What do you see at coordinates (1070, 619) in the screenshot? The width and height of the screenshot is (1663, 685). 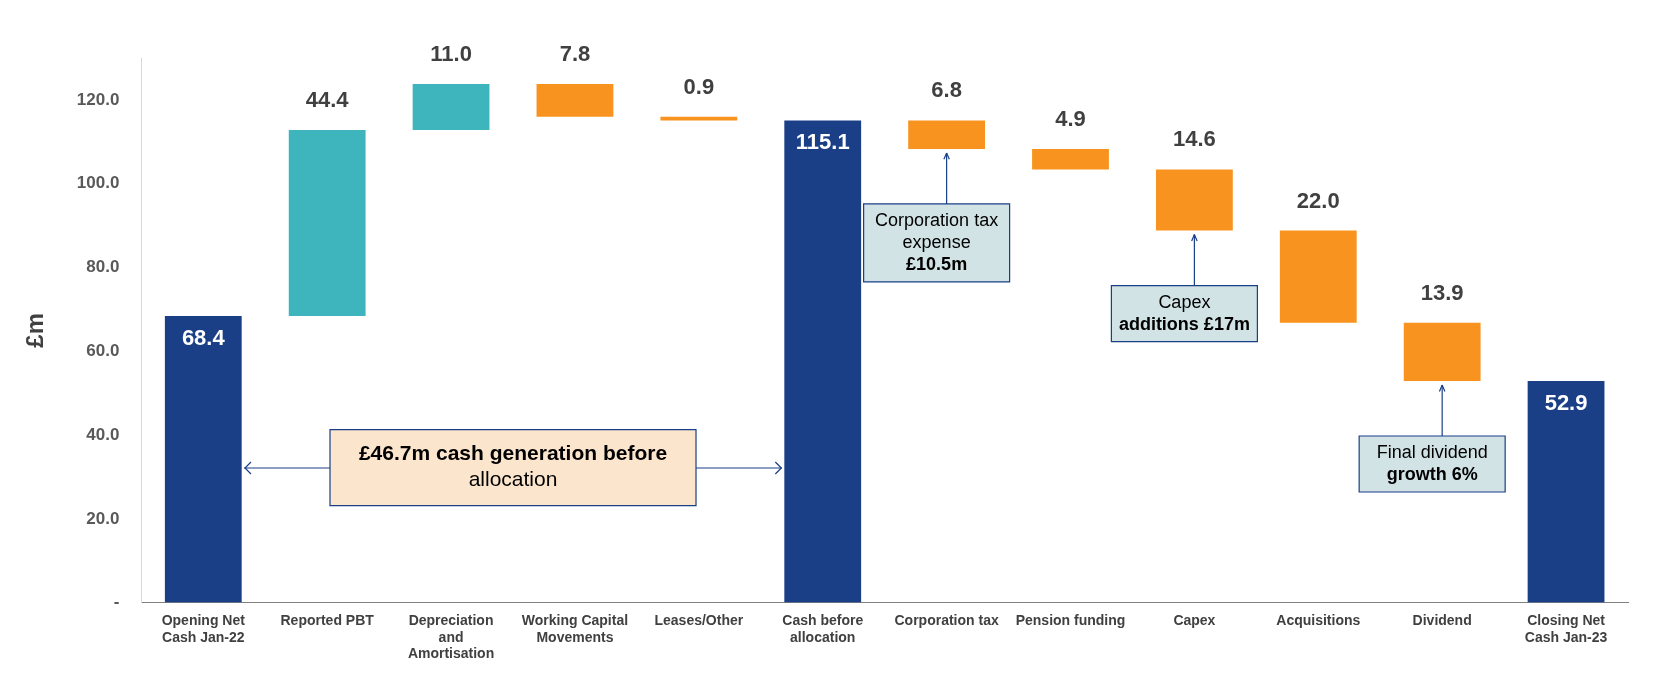 I see `x-tick-label: Pension funding` at bounding box center [1070, 619].